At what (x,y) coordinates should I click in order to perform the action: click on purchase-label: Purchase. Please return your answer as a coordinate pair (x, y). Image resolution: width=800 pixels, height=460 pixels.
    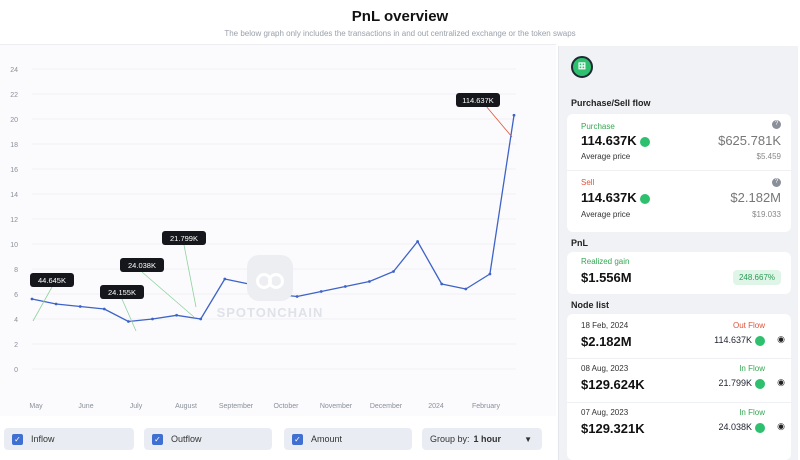
    Looking at the image, I should click on (598, 126).